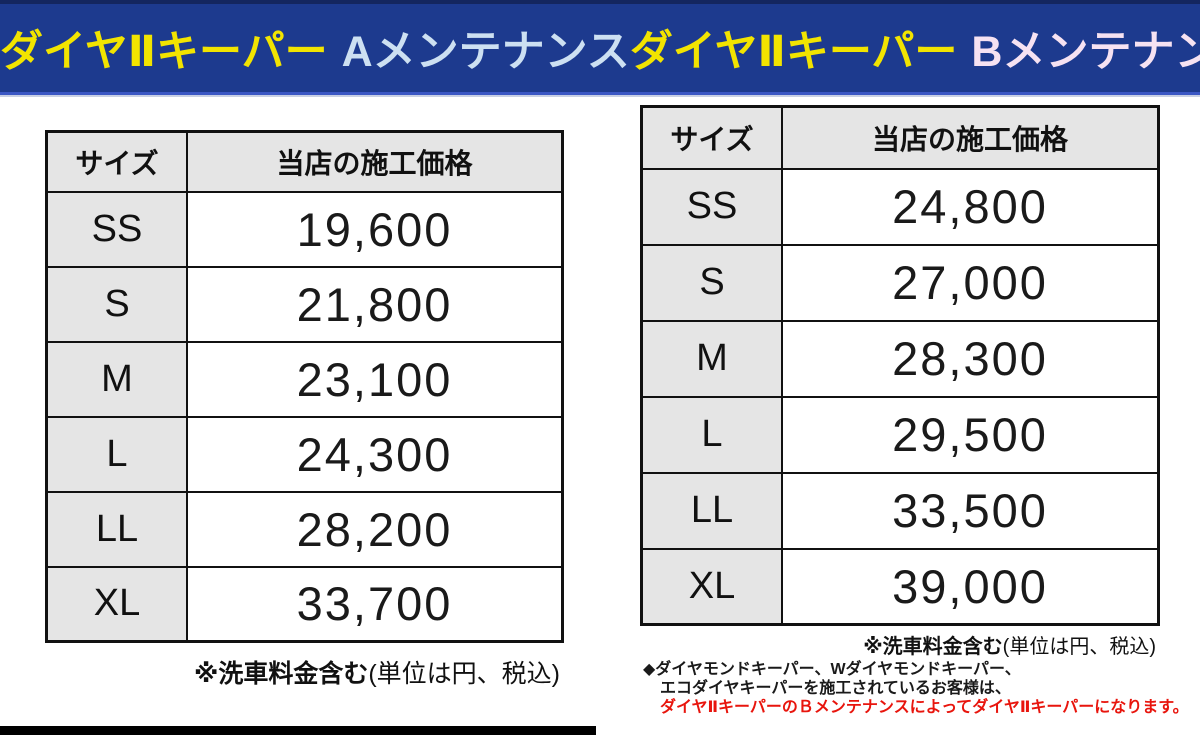  Describe the element at coordinates (375, 604) in the screenshot. I see `price-value: 33,700` at that location.